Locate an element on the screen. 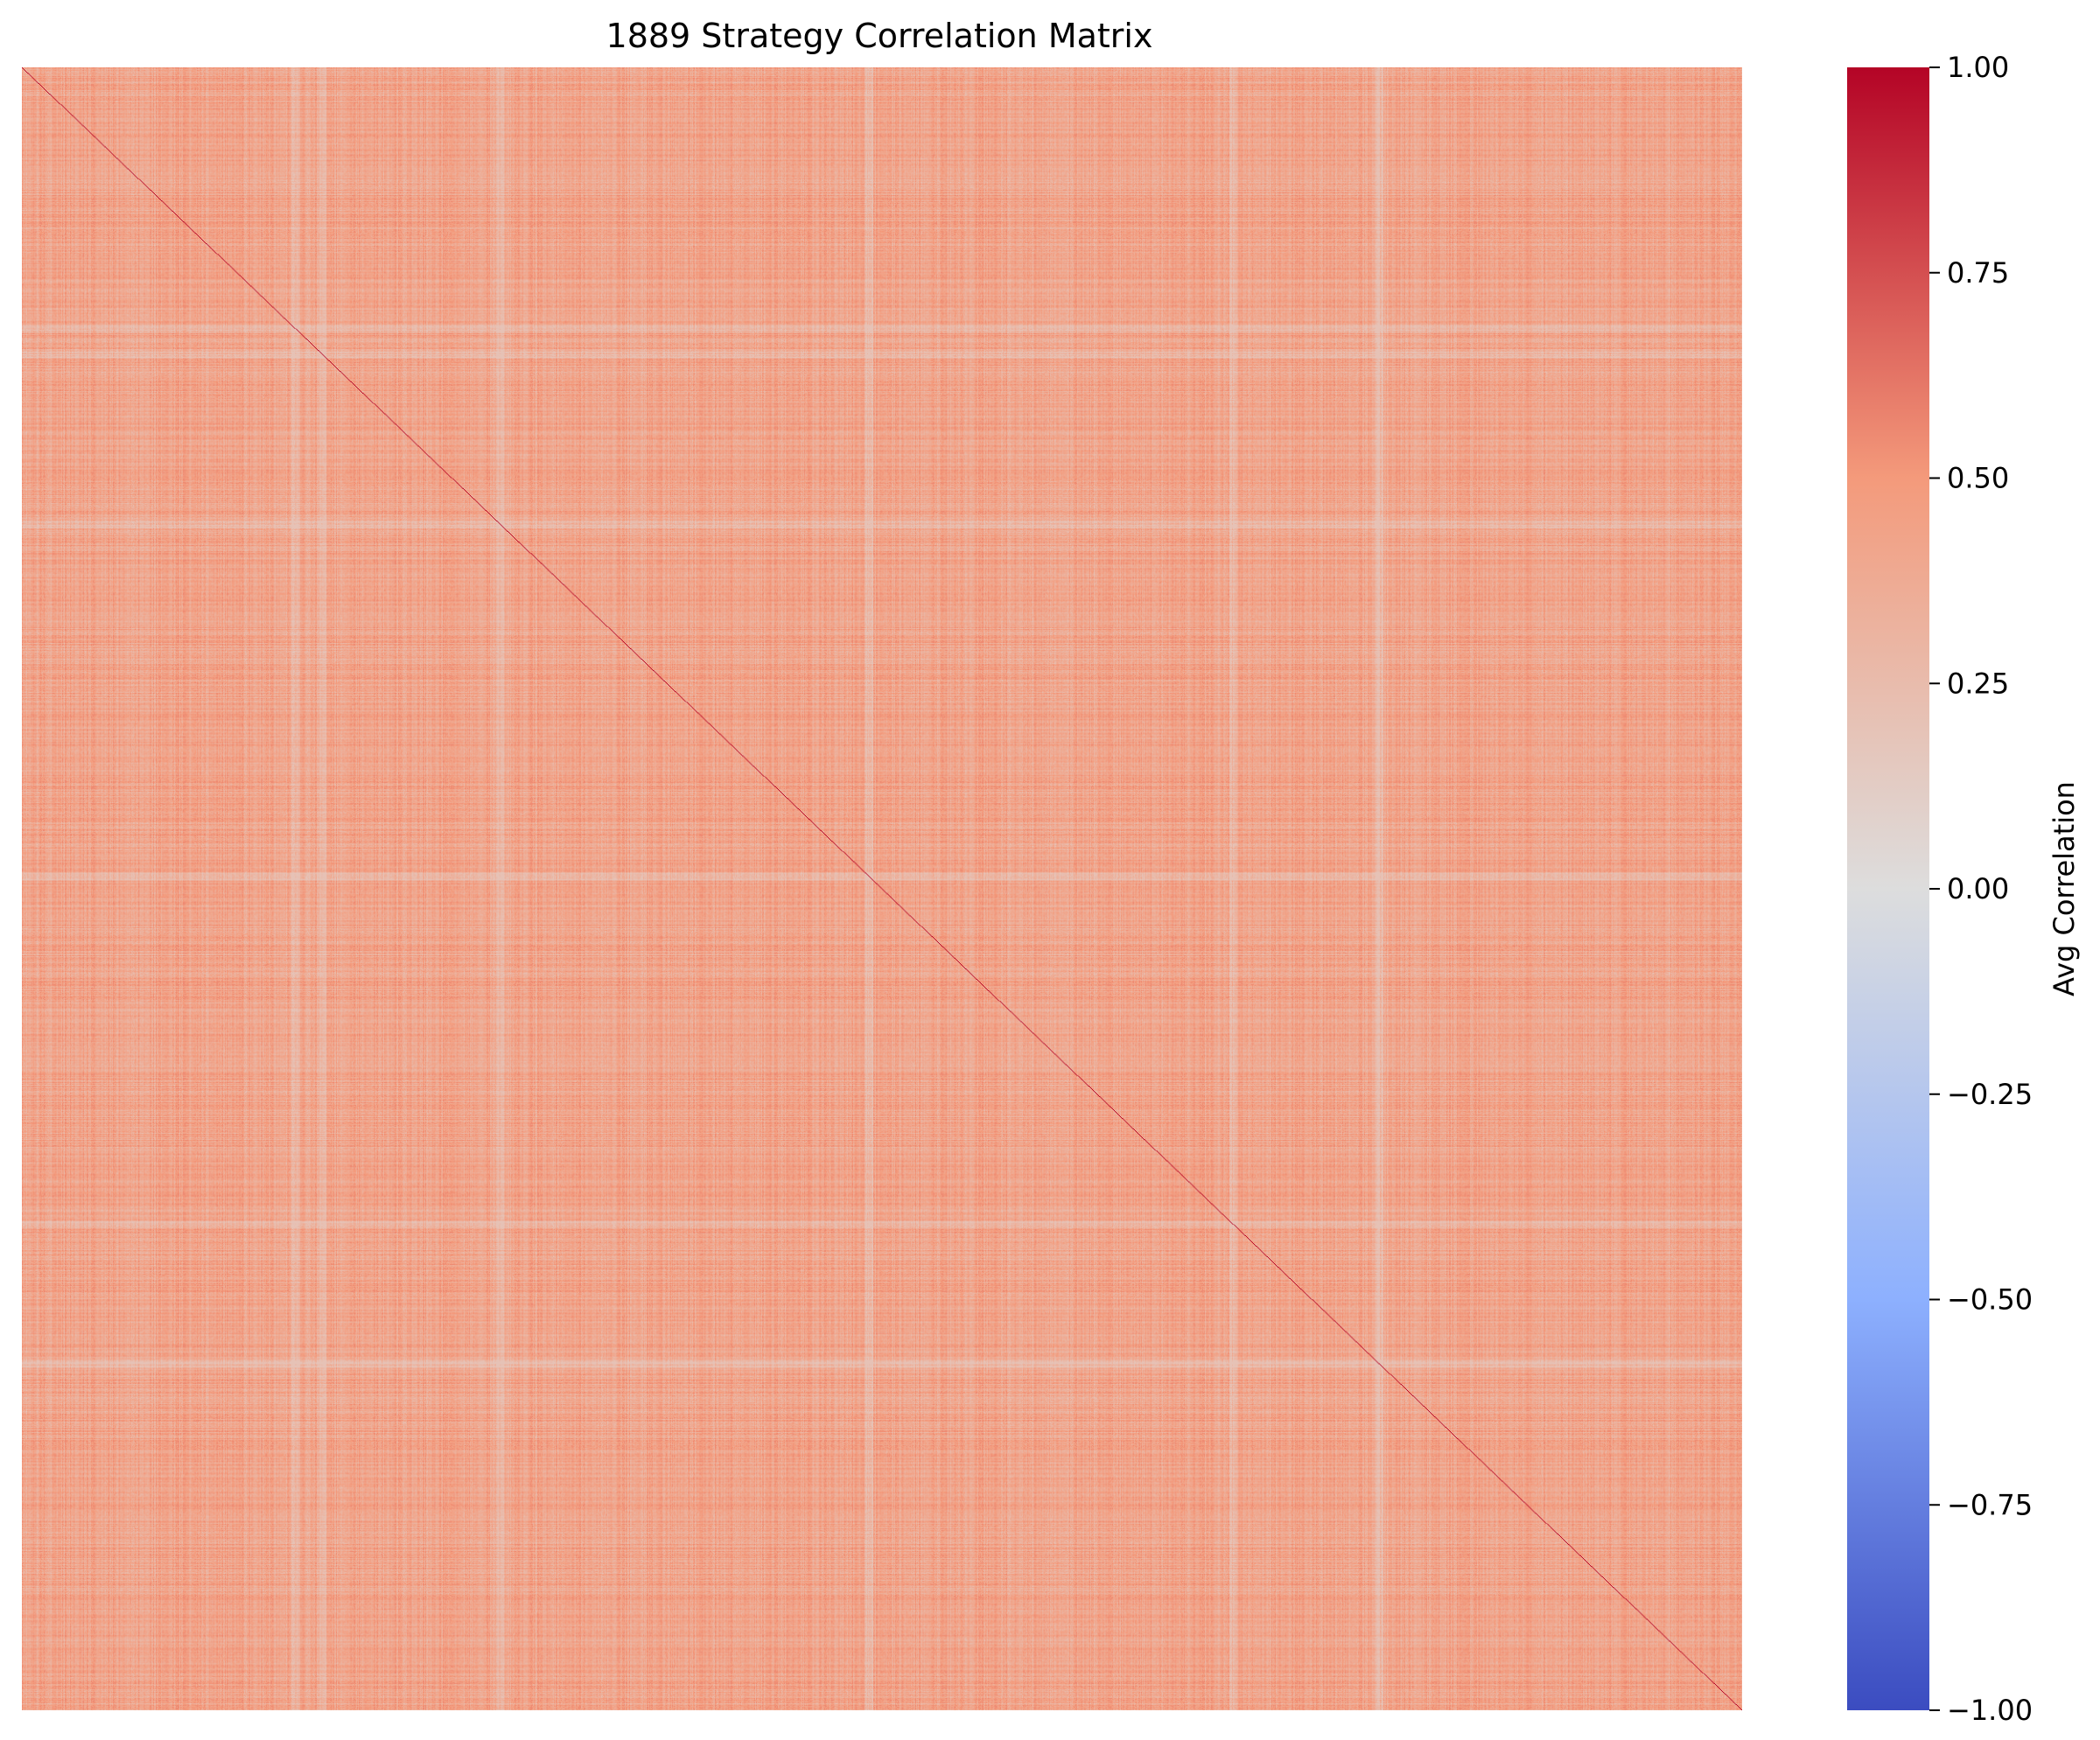  colorbar-tick-label: 0.50 is located at coordinates (1978, 478).